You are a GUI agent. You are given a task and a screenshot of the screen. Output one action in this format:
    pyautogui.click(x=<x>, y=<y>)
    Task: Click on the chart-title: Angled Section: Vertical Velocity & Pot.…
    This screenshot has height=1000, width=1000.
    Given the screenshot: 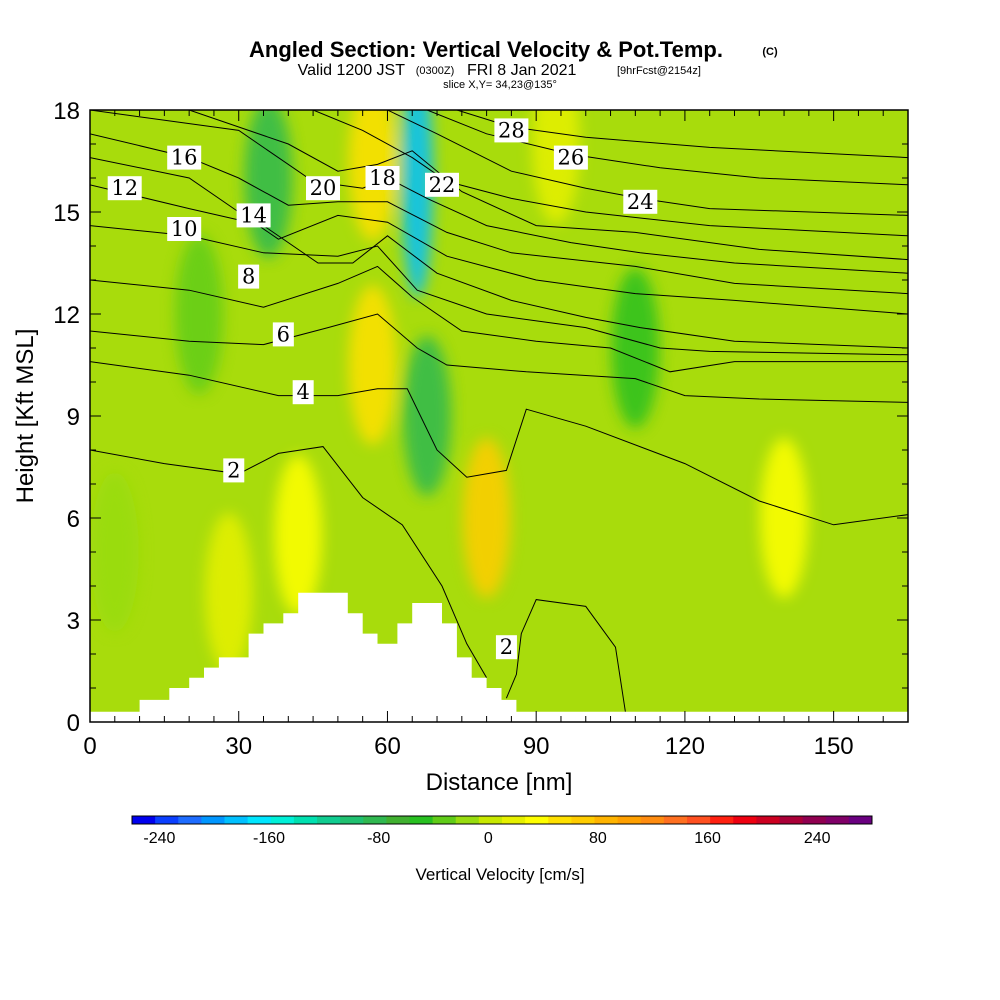 What is the action you would take?
    pyautogui.click(x=486, y=49)
    